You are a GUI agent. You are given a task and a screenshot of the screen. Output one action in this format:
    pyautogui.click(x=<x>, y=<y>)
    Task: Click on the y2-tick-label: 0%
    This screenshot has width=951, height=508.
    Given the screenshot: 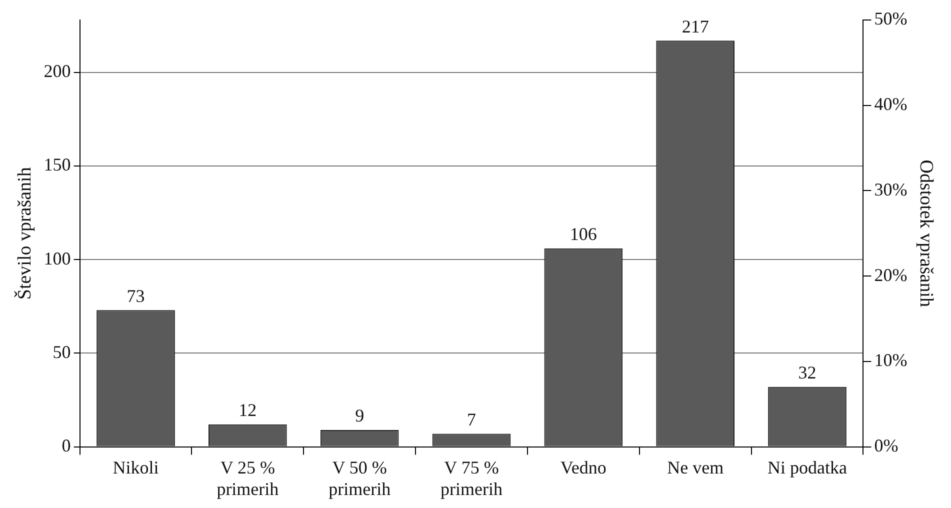 What is the action you would take?
    pyautogui.click(x=886, y=446)
    